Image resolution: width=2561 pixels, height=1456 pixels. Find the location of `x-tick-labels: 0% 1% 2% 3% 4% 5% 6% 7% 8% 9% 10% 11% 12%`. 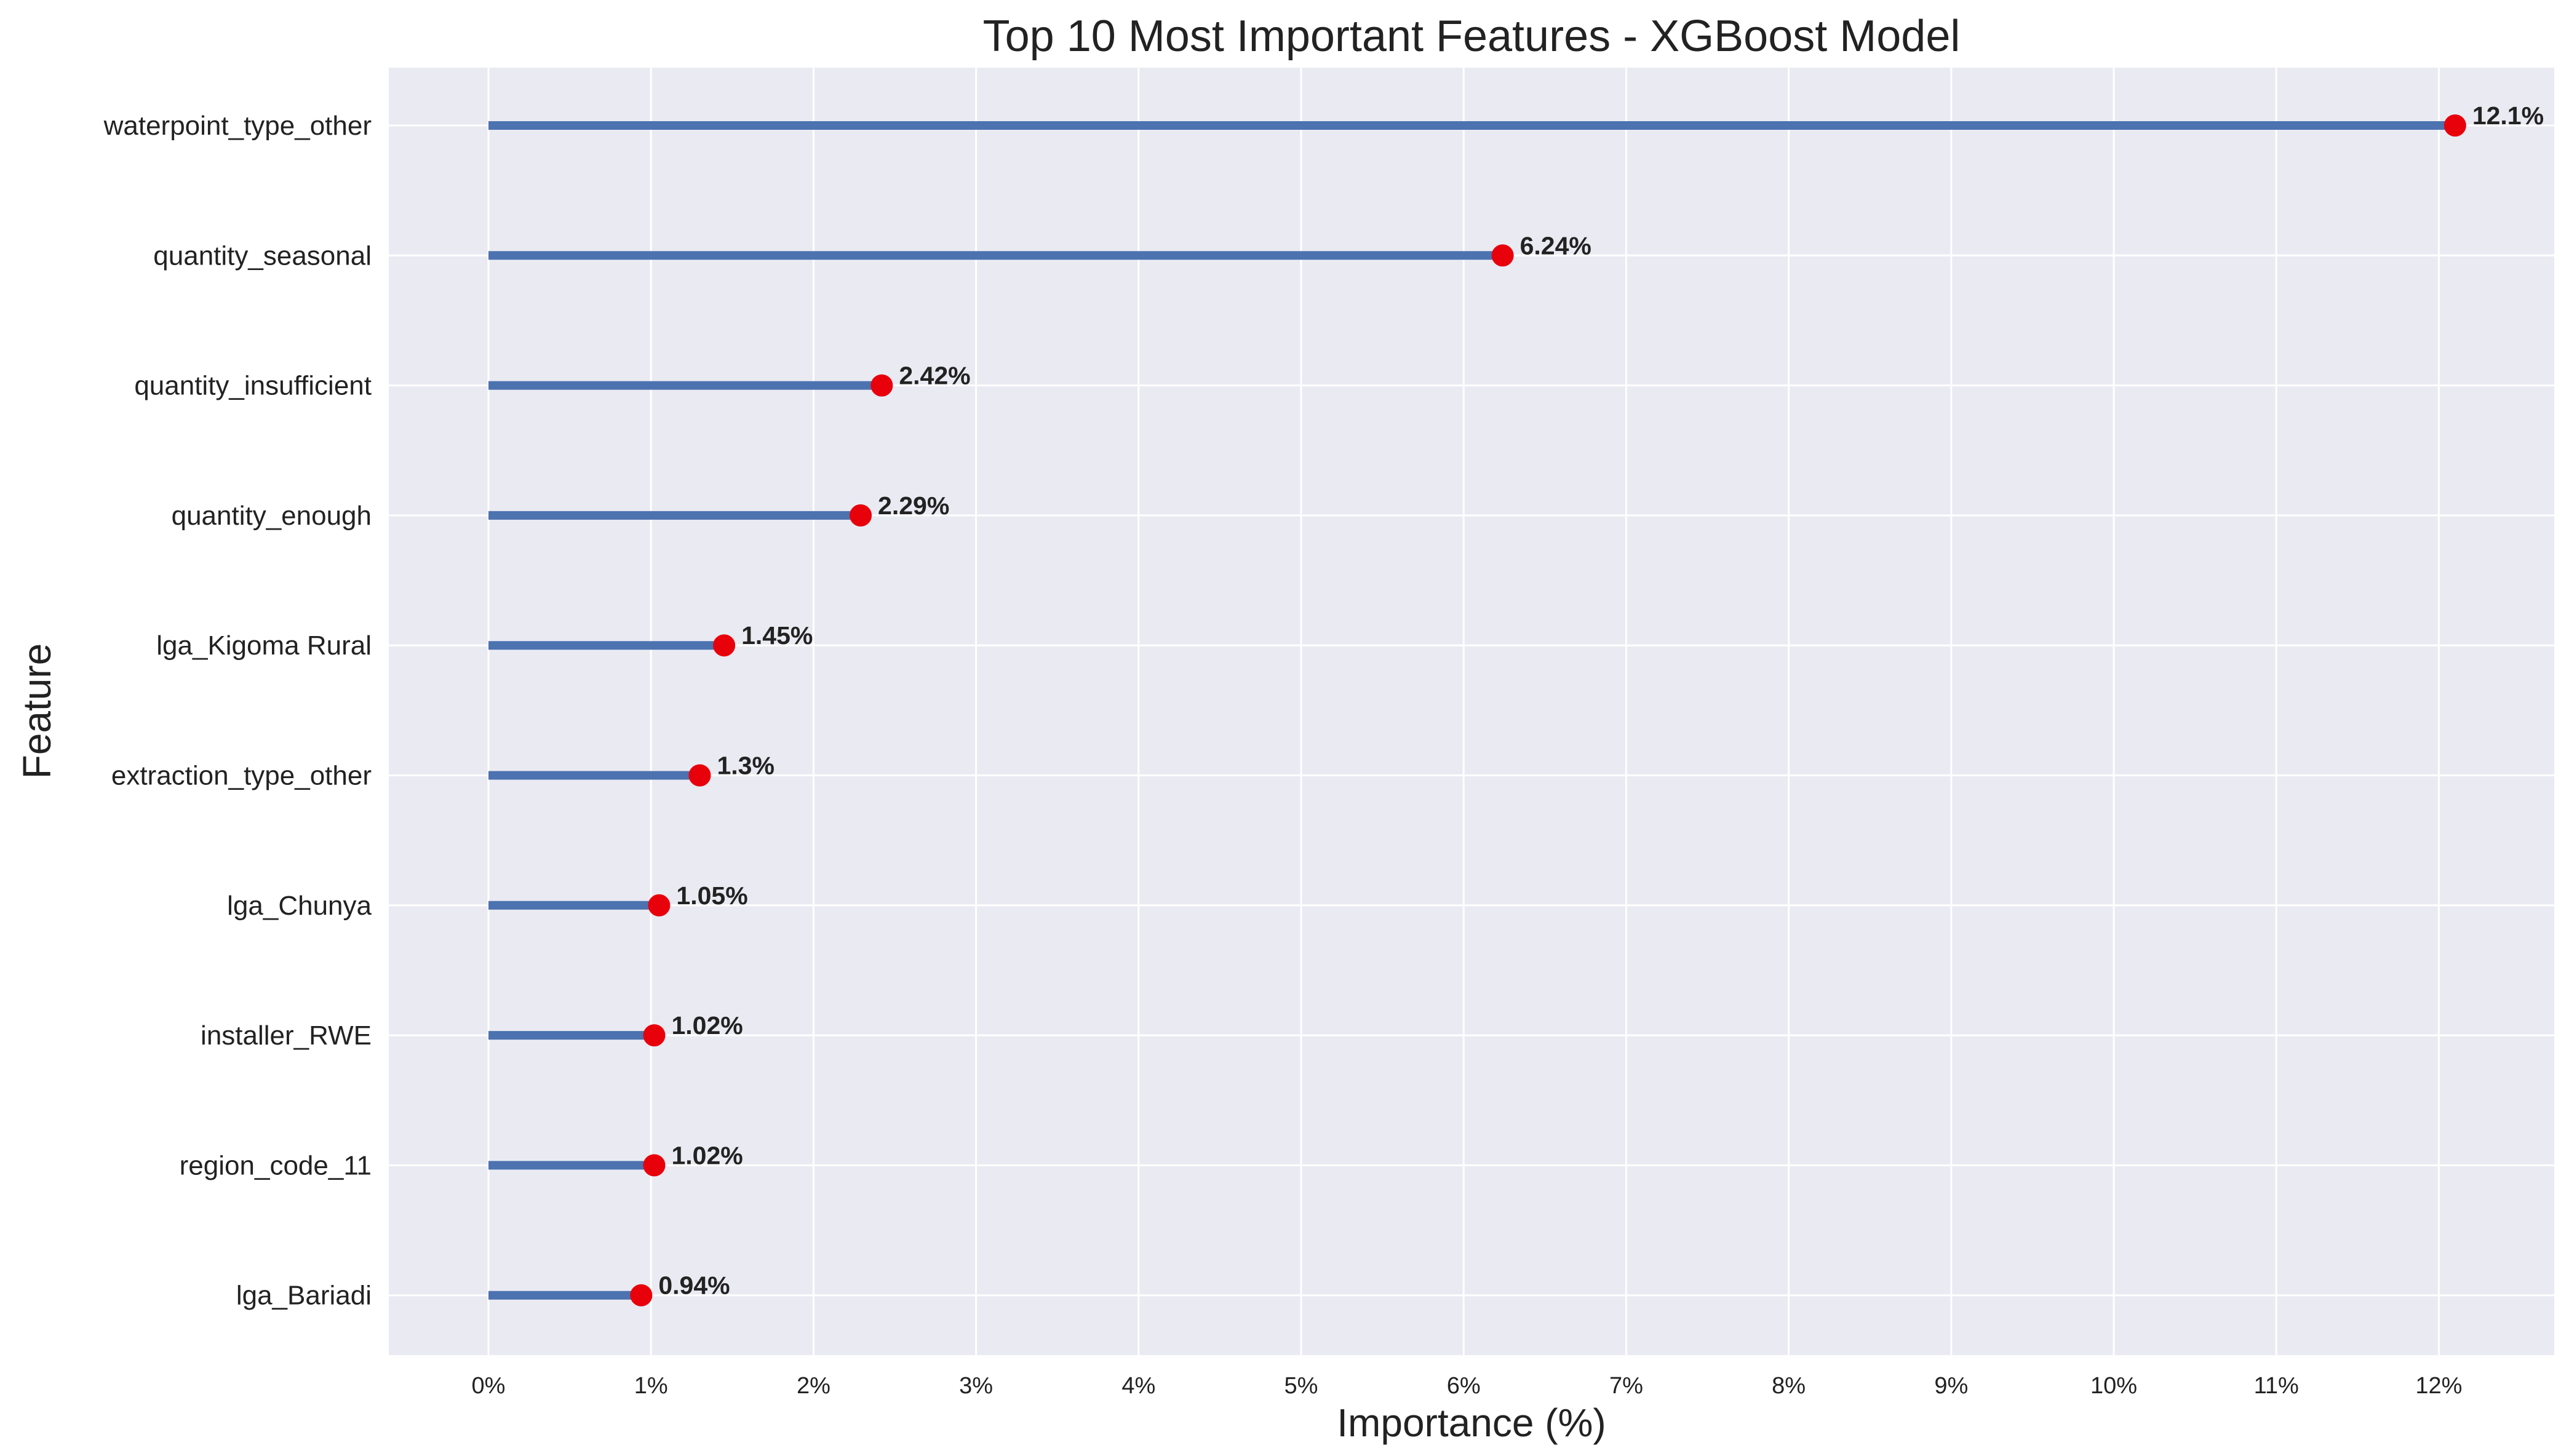

x-tick-labels: 0% 1% 2% 3% 4% 5% 6% 7% 8% 9% 10% 11% 12% is located at coordinates (1467, 1386).